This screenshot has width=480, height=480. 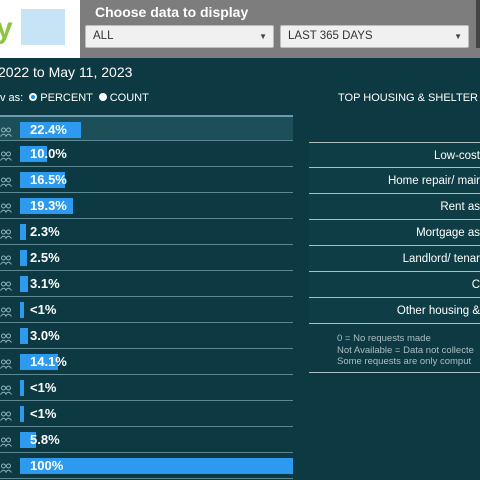 I want to click on percent-value: 3.1%, so click(x=45, y=283).